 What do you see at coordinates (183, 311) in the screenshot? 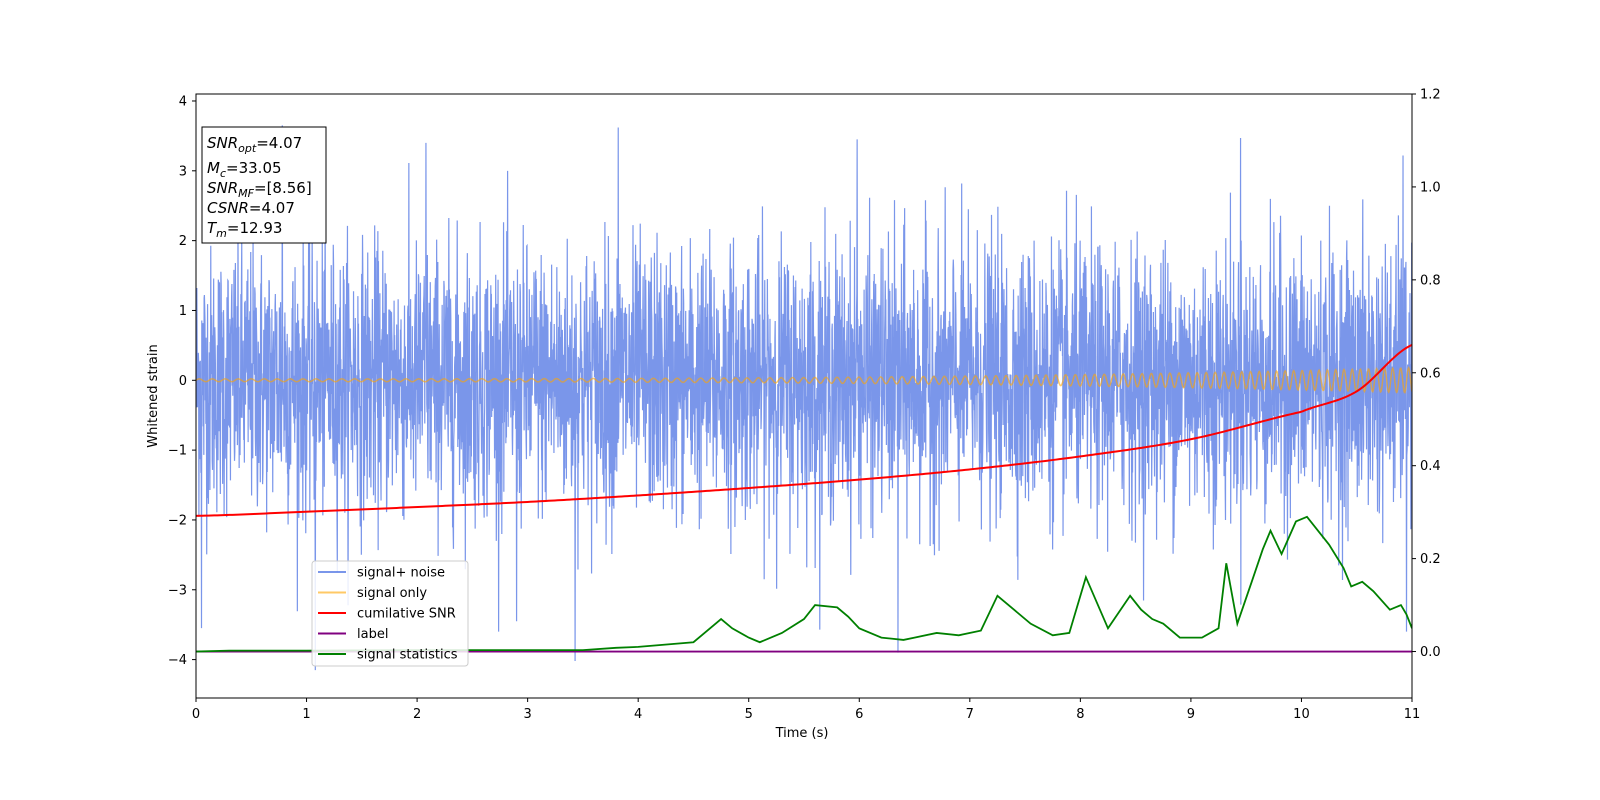
I see `y-tick-label: 1` at bounding box center [183, 311].